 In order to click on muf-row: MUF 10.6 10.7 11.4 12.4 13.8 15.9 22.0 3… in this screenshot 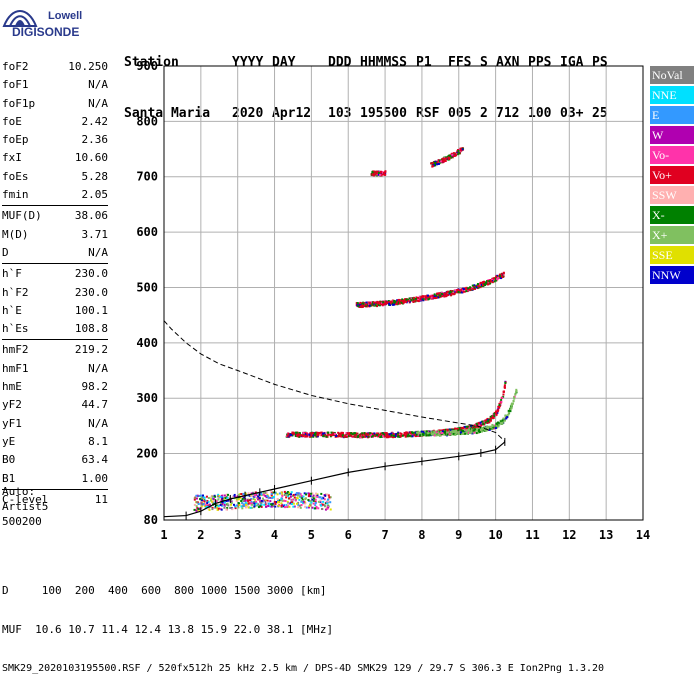, I will do `click(168, 629)`.